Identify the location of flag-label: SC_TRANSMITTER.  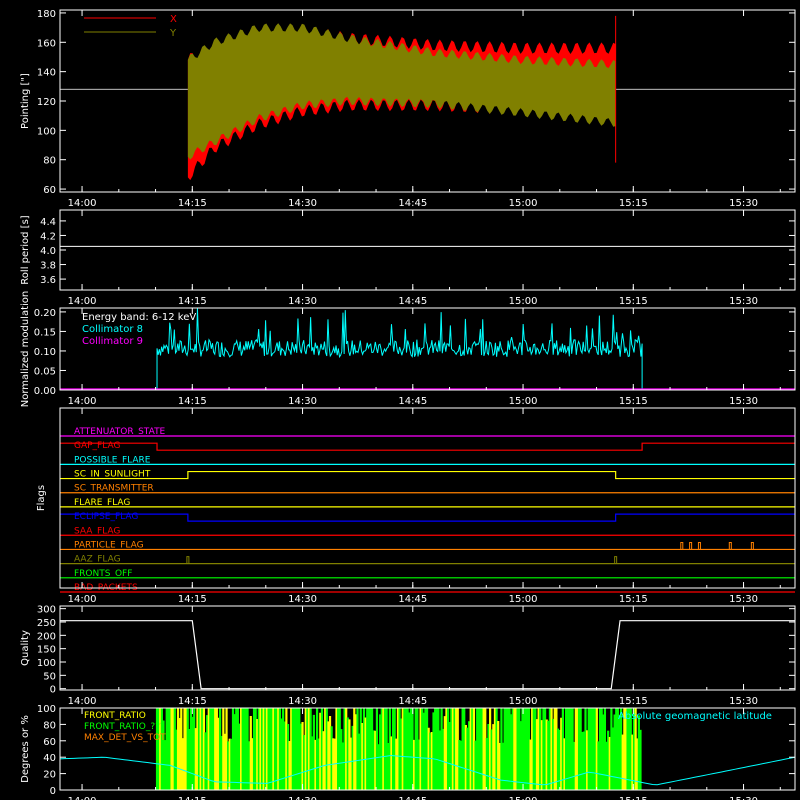
(114, 489).